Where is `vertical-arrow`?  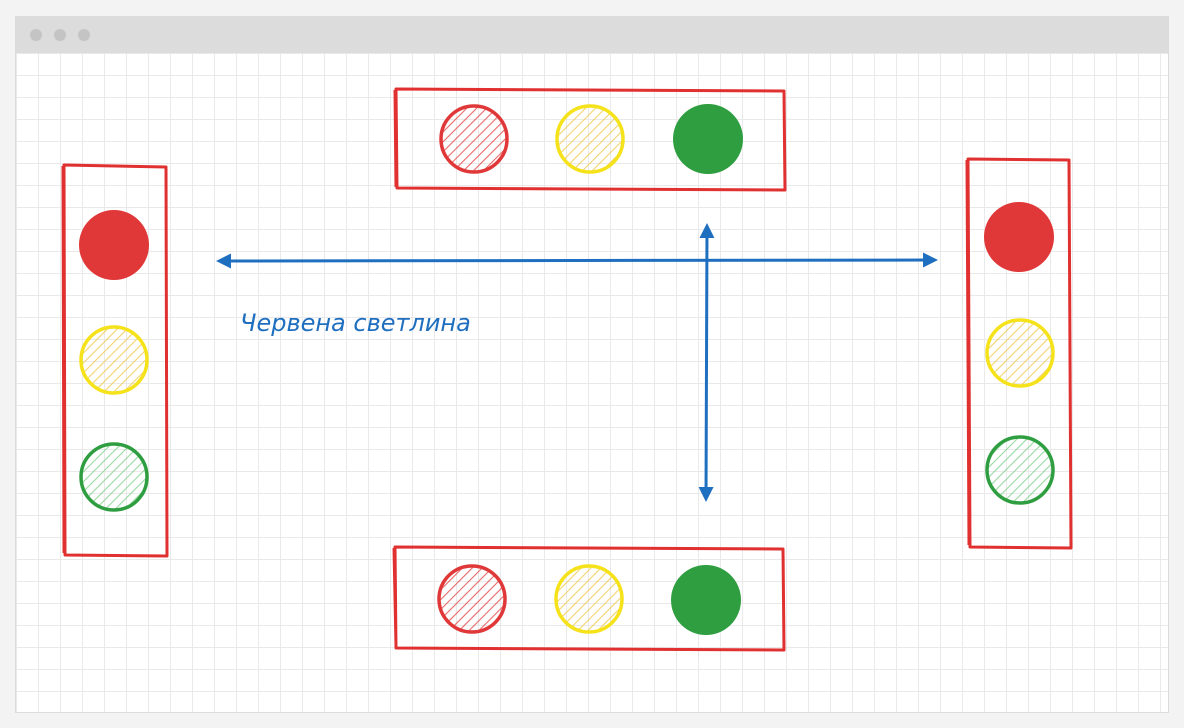
vertical-arrow is located at coordinates (706, 362).